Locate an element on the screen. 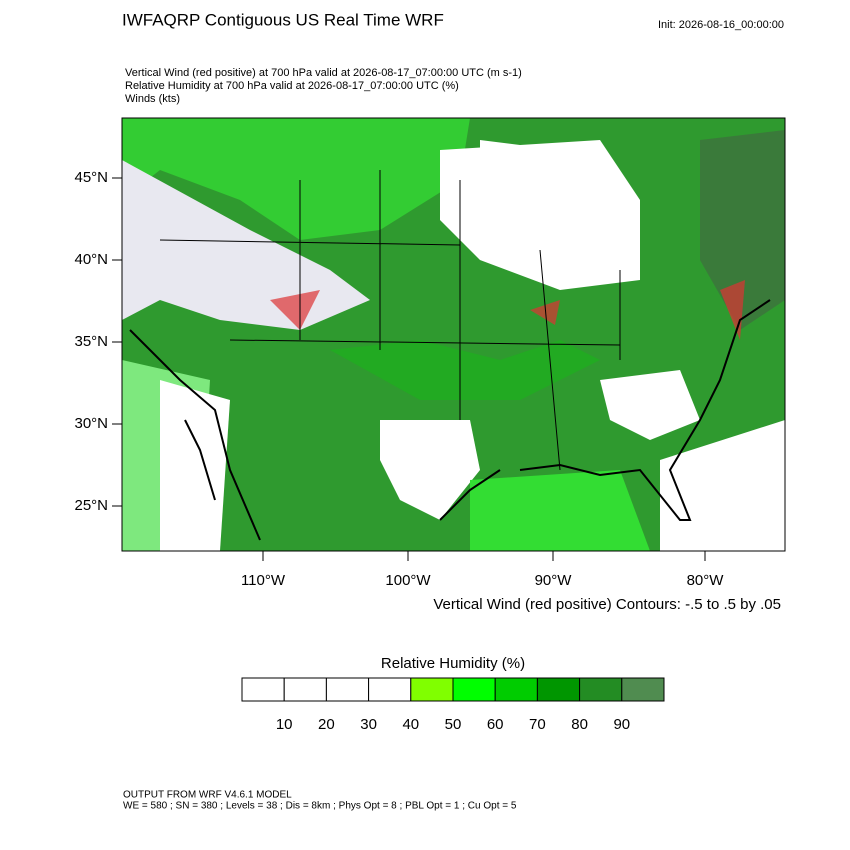 The width and height of the screenshot is (850, 850). colorbar-label: 80 is located at coordinates (579, 724).